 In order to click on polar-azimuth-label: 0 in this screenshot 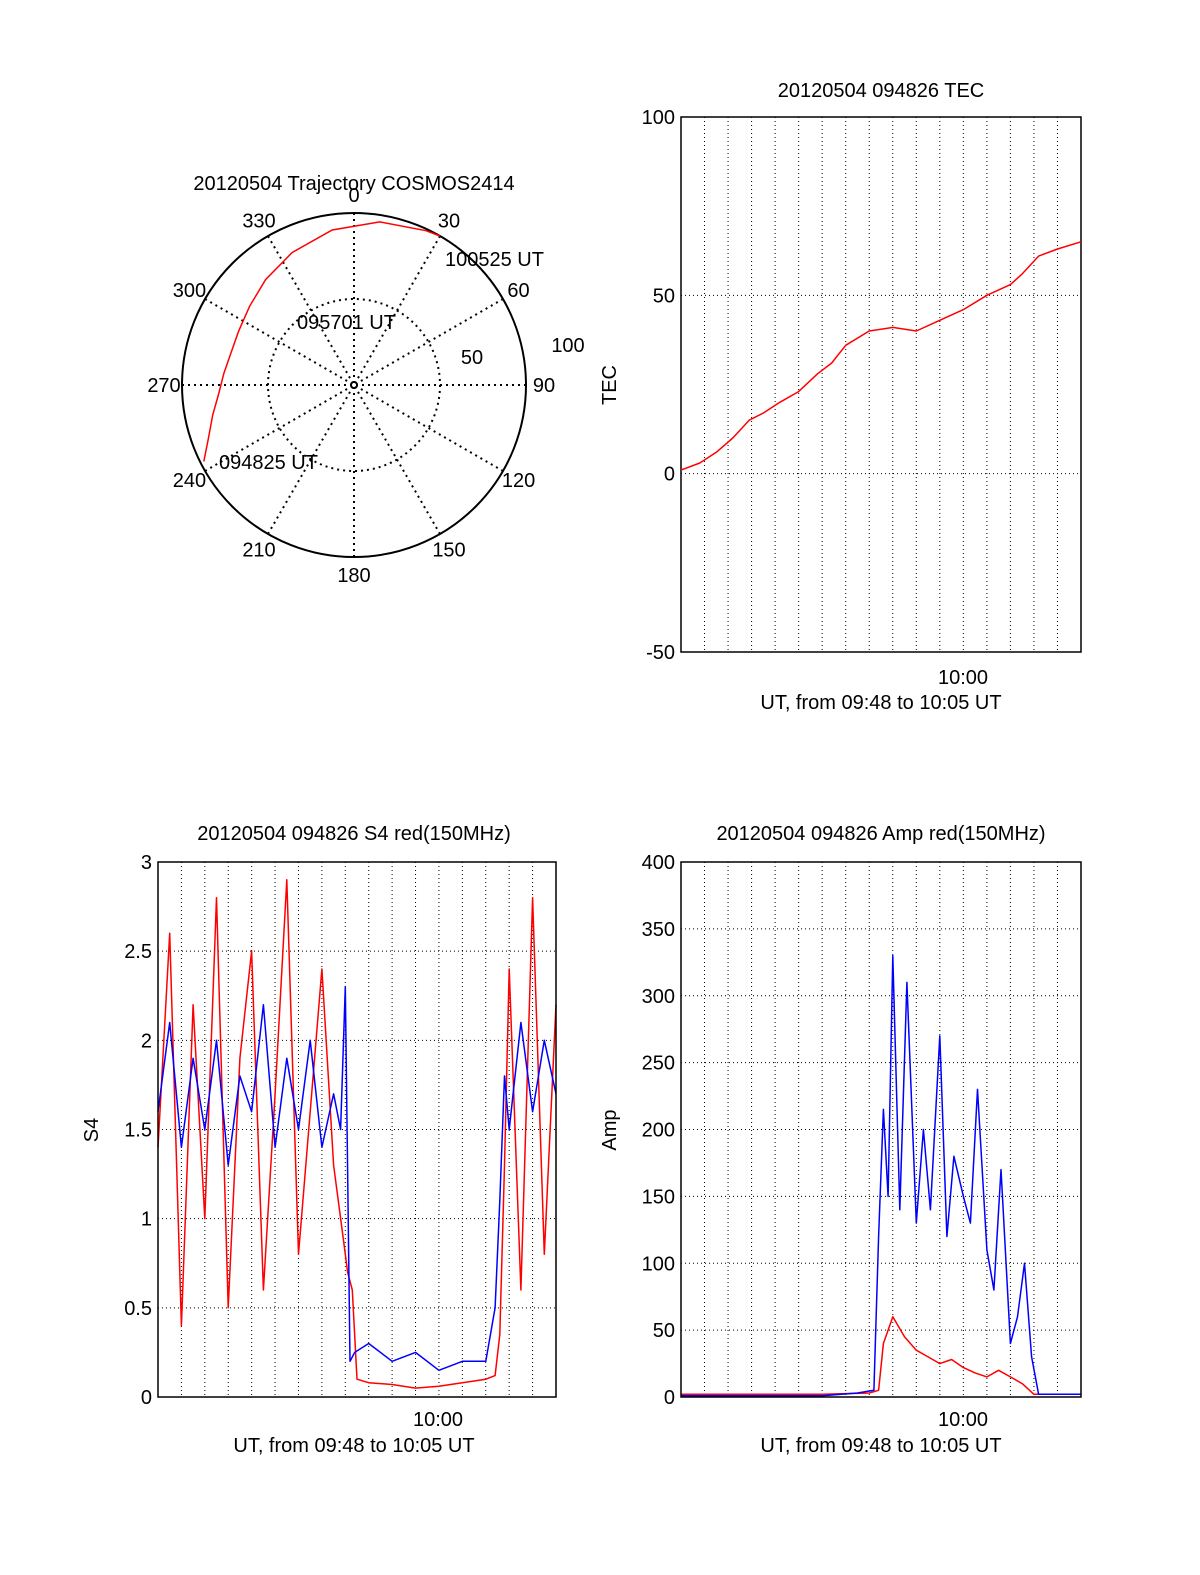, I will do `click(353, 196)`.